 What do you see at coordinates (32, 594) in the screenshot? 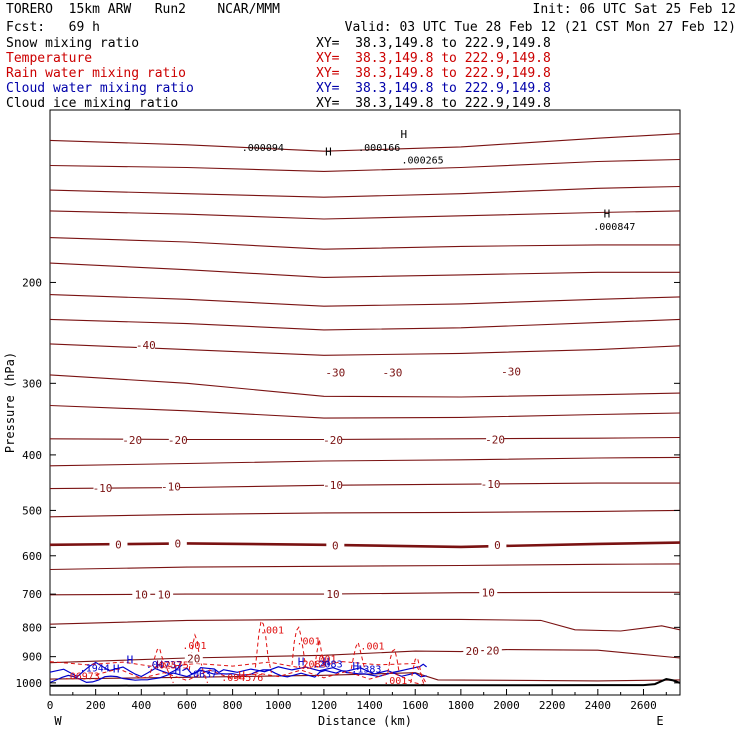
I see `y-tick-label: 700` at bounding box center [32, 594].